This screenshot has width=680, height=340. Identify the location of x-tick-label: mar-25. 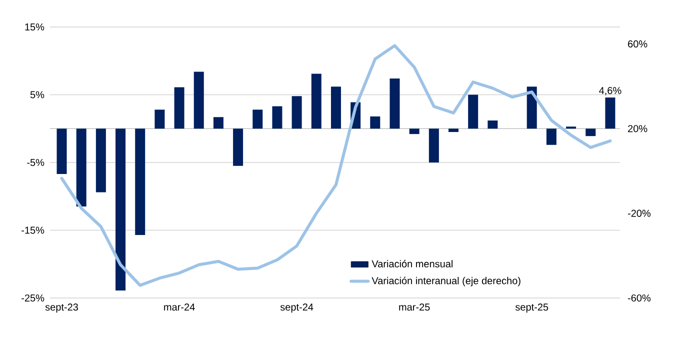
(414, 307).